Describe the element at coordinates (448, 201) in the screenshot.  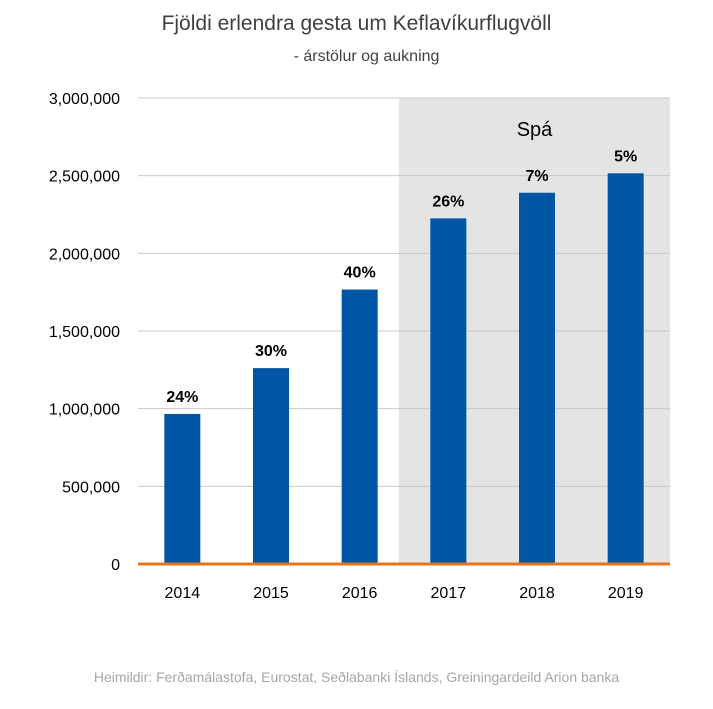
I see `data-label: 26%` at that location.